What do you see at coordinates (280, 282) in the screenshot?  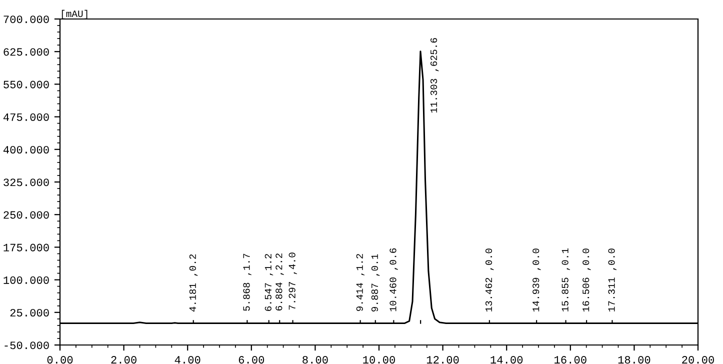 I see `annotation: 6.884 ,2.2` at bounding box center [280, 282].